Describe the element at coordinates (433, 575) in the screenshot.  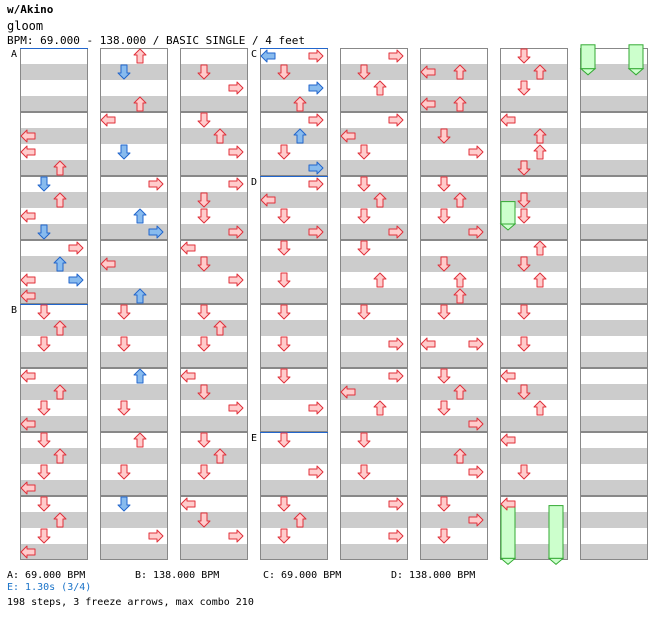
I see `legend-bpm-d: D: 138.000 BPM` at that location.